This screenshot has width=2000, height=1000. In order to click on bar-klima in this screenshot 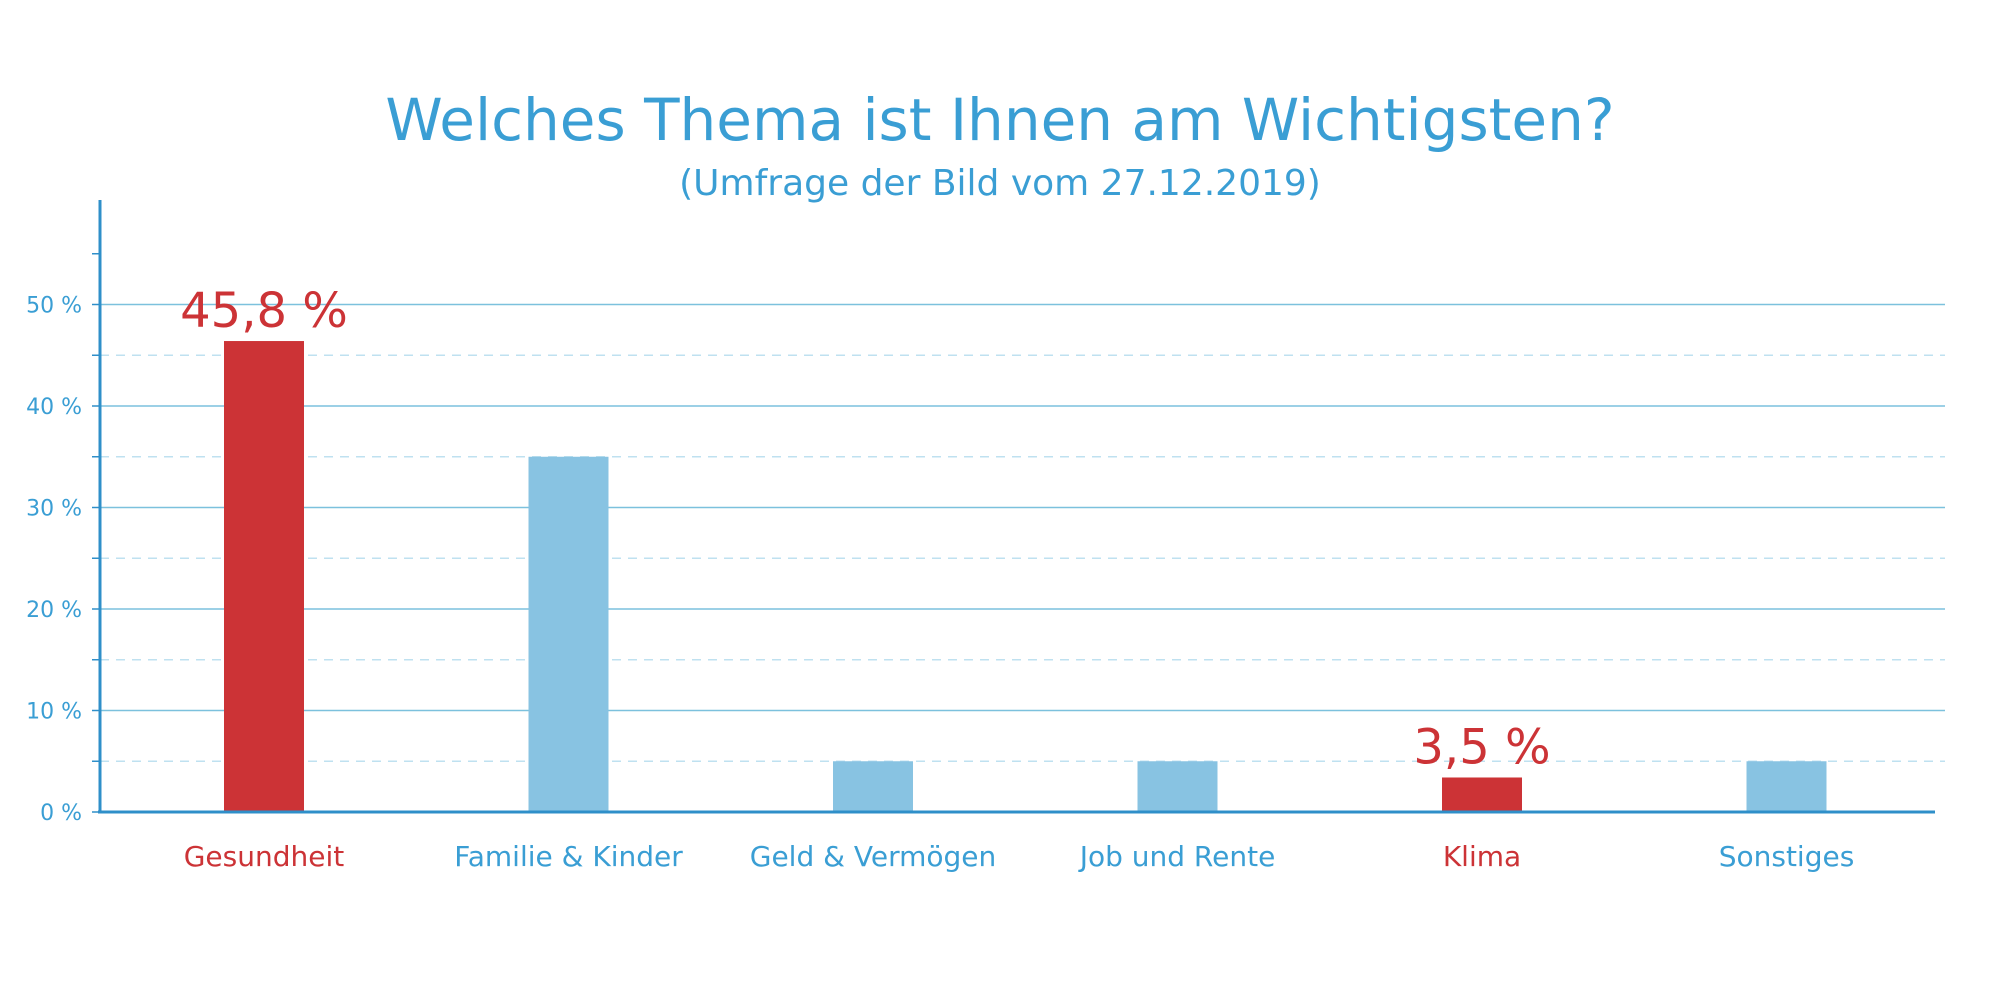, I will do `click(1482, 794)`.